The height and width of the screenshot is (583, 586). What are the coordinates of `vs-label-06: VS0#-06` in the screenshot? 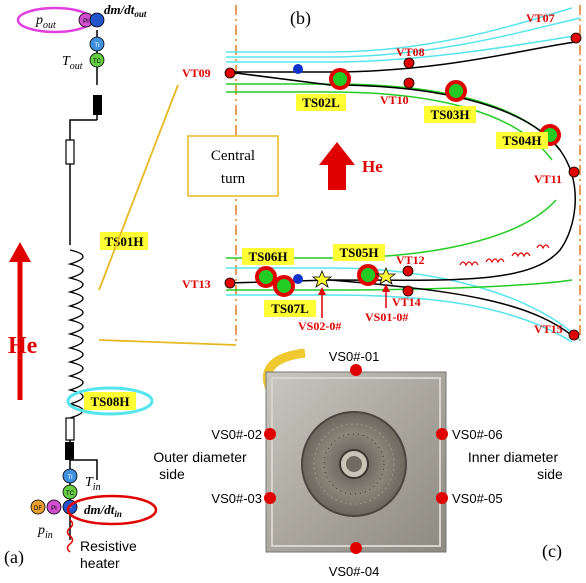 It's located at (477, 434).